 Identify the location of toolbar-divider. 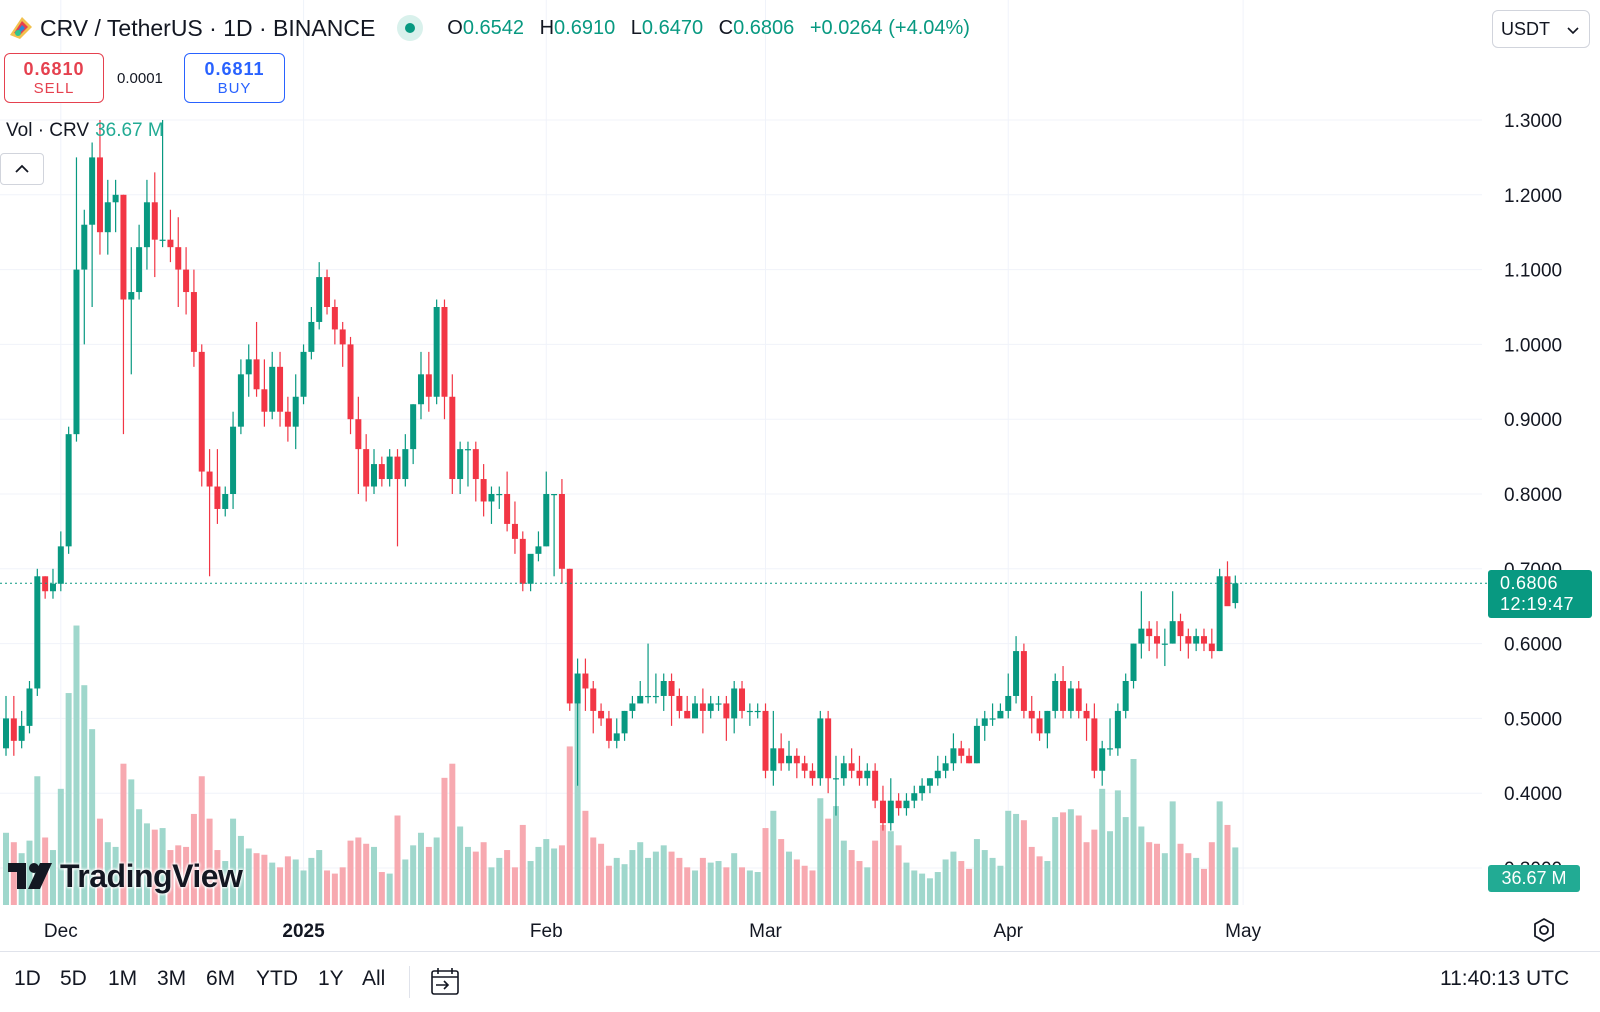
(409, 982).